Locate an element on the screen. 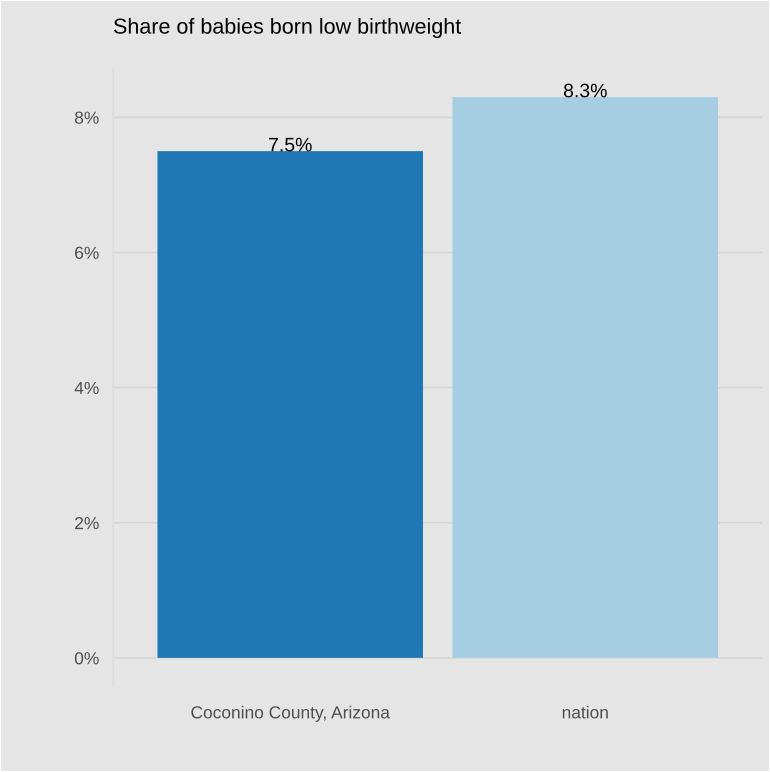 The image size is (770, 772). y-tick-label: 0% is located at coordinates (86, 658).